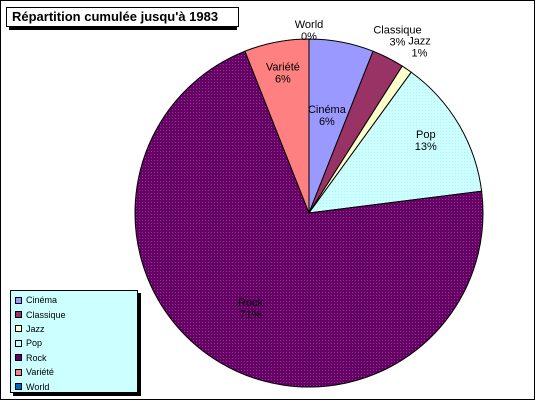 This screenshot has height=400, width=535. Describe the element at coordinates (283, 79) in the screenshot. I see `slice-percent-variete: 6%` at that location.